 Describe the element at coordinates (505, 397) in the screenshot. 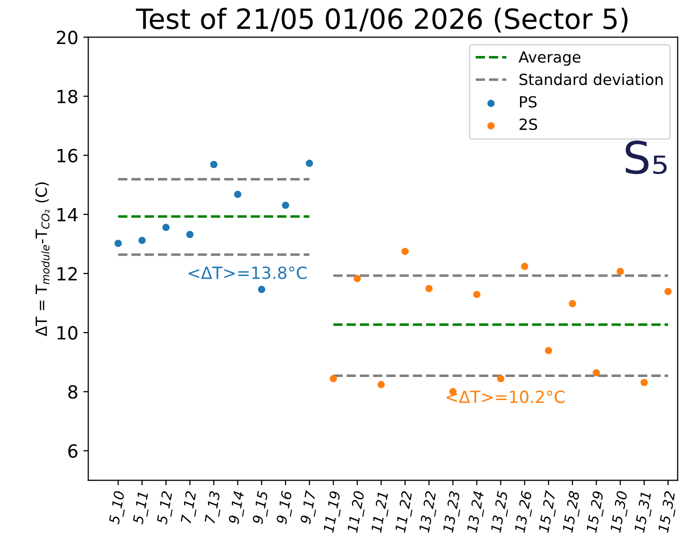

I see `annotation: <ΔT>=10.2°C` at that location.